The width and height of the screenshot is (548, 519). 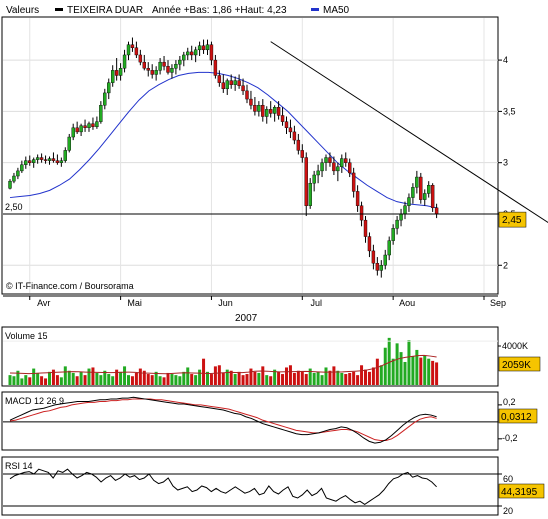 I want to click on rsi-line, so click(x=223, y=487).